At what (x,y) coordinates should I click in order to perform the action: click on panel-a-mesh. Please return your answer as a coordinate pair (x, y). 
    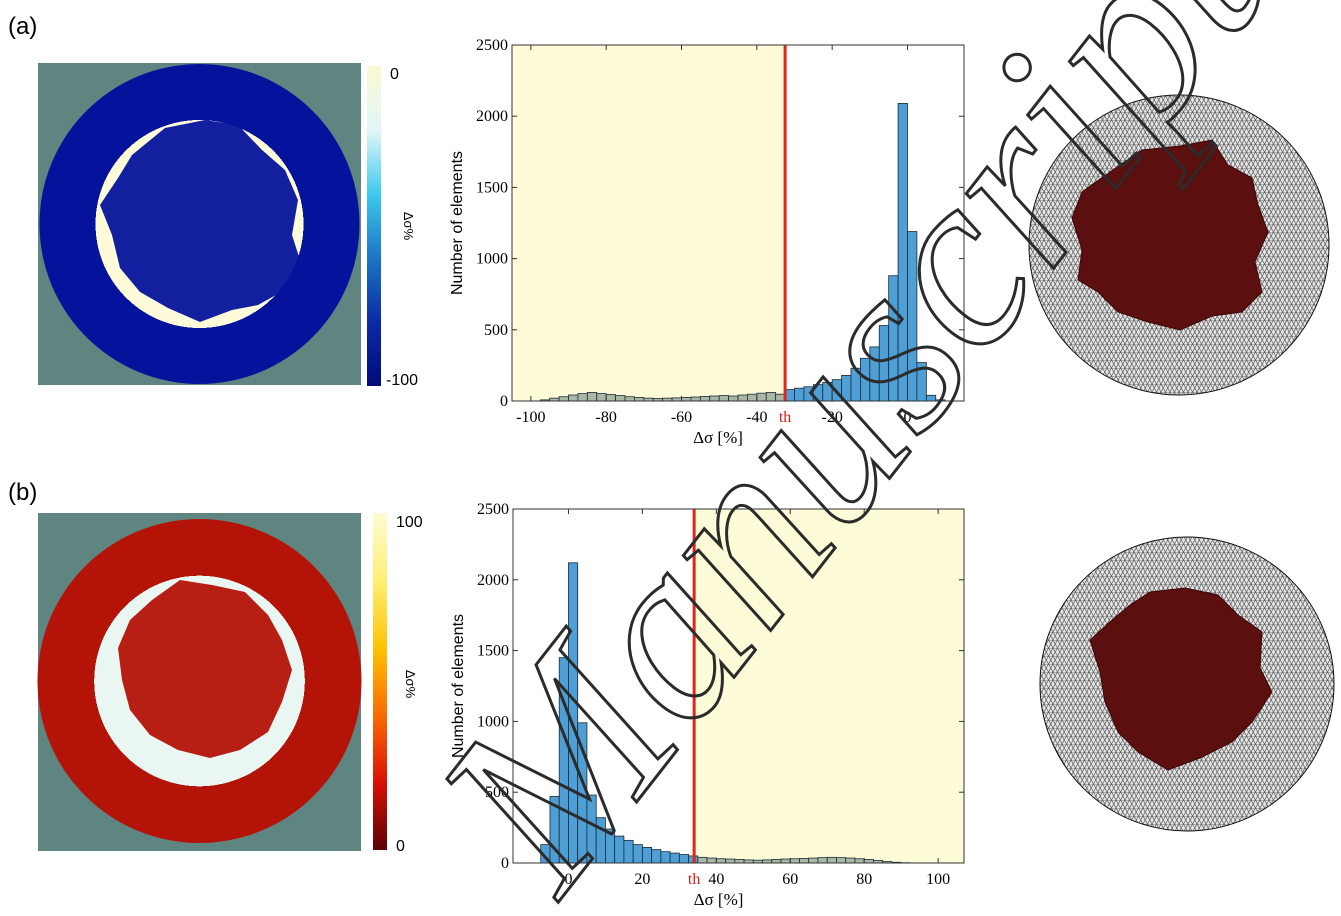
    Looking at the image, I should click on (1179, 245).